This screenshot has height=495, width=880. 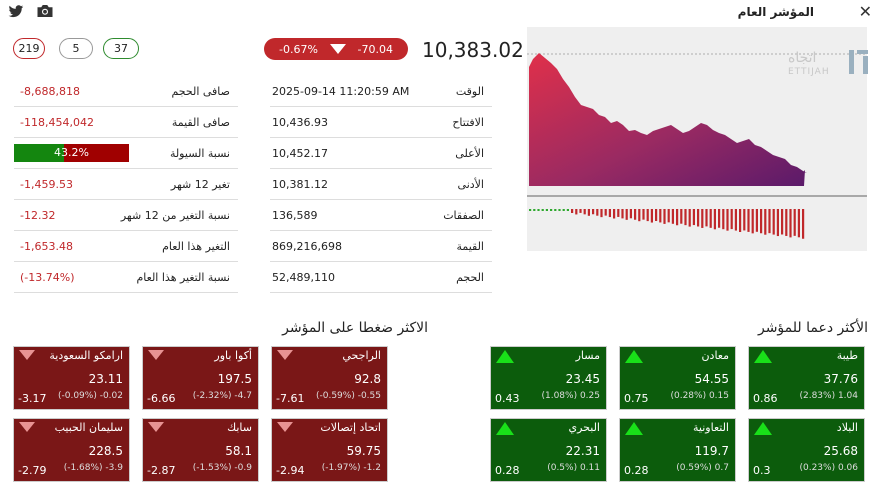 What do you see at coordinates (470, 184) in the screenshot?
I see `stat-label: الأدنى` at bounding box center [470, 184].